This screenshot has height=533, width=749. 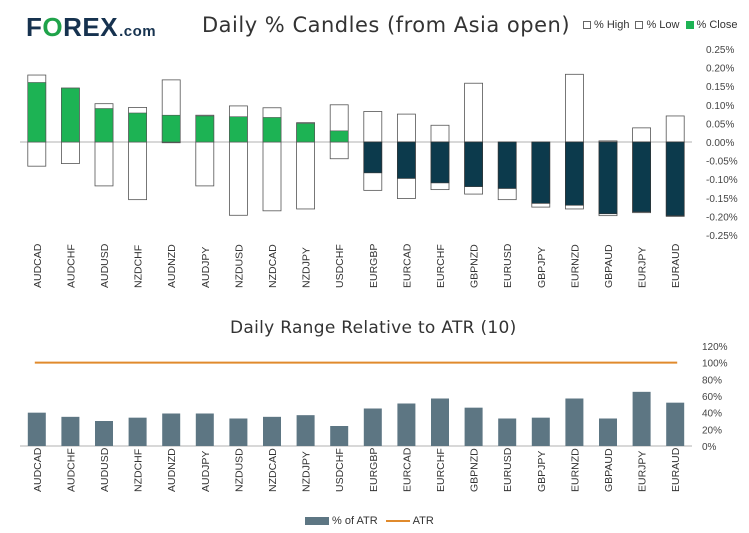 What do you see at coordinates (355, 521) in the screenshot?
I see `pct-atr-legend-label: % of ATR` at bounding box center [355, 521].